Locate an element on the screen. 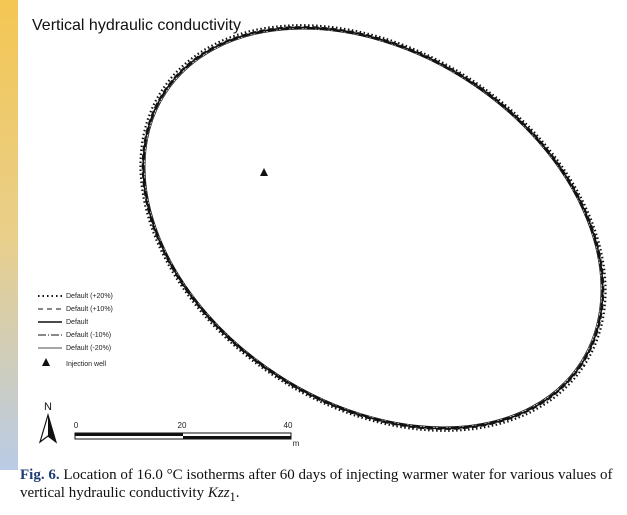 Image resolution: width=627 pixels, height=515 pixels. legend-label: Injection well is located at coordinates (86, 364).